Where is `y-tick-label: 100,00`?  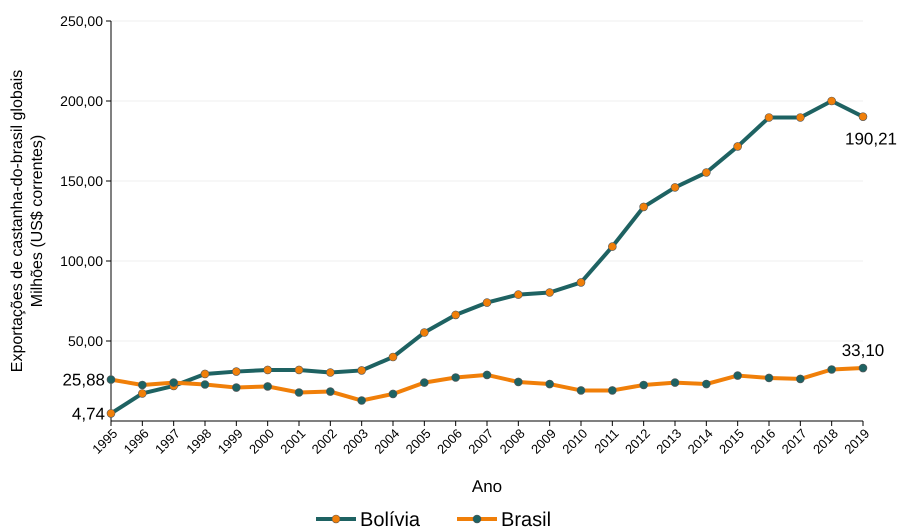 y-tick-label: 100,00 is located at coordinates (82, 260).